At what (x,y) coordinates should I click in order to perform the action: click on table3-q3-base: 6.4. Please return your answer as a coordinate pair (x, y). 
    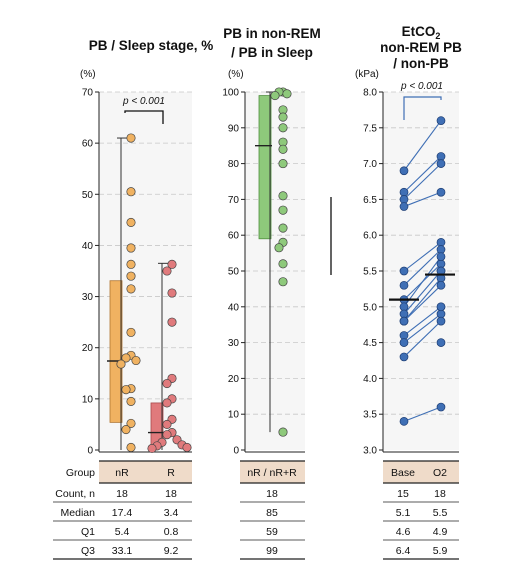
    Looking at the image, I should click on (403, 551).